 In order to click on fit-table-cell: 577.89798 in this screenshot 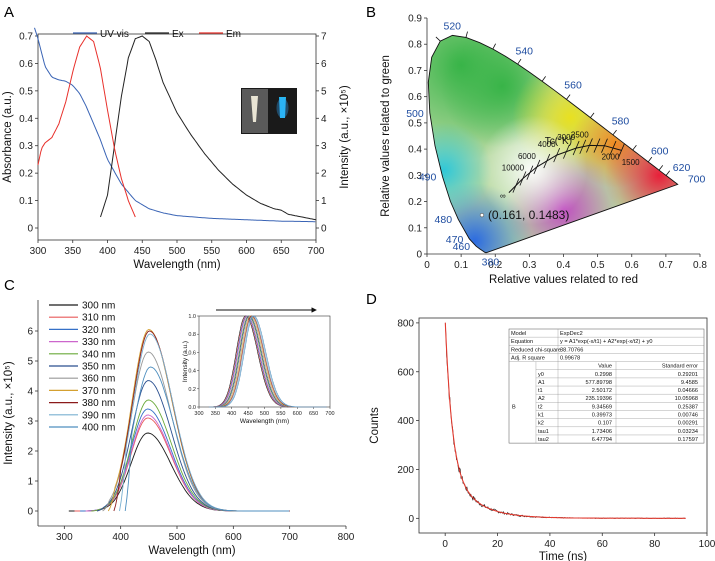, I will do `click(599, 383)`.